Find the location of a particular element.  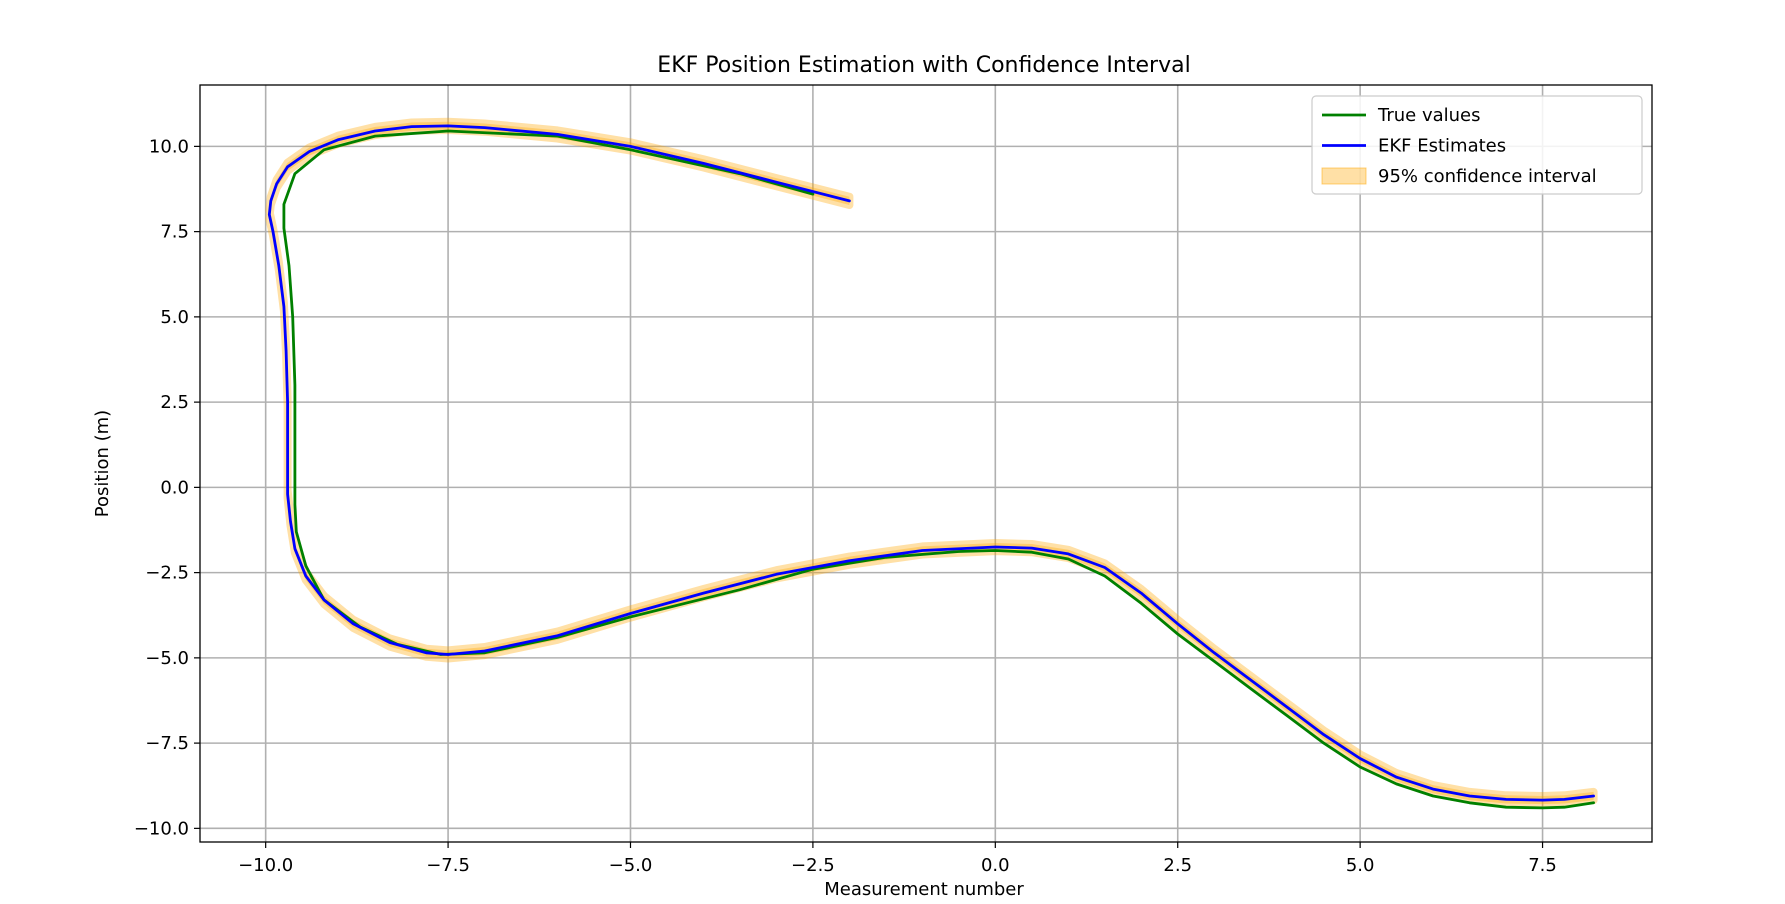

legend-label: True values is located at coordinates (1429, 115).